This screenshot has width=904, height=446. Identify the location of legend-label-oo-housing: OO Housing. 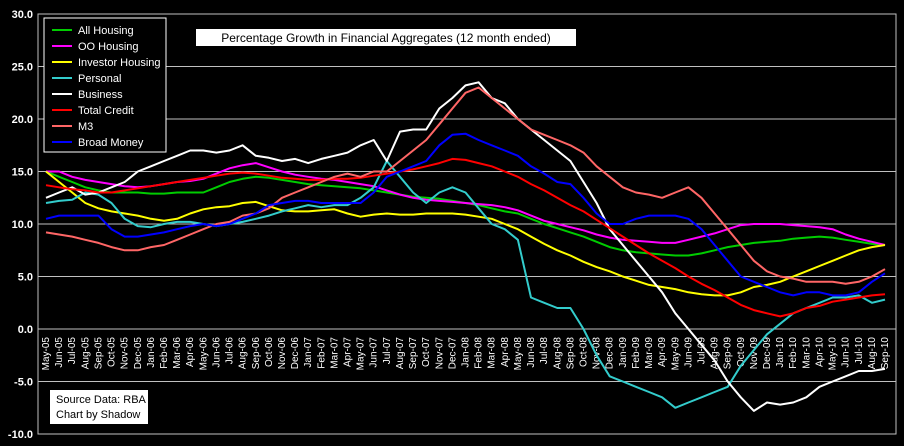
(108, 47).